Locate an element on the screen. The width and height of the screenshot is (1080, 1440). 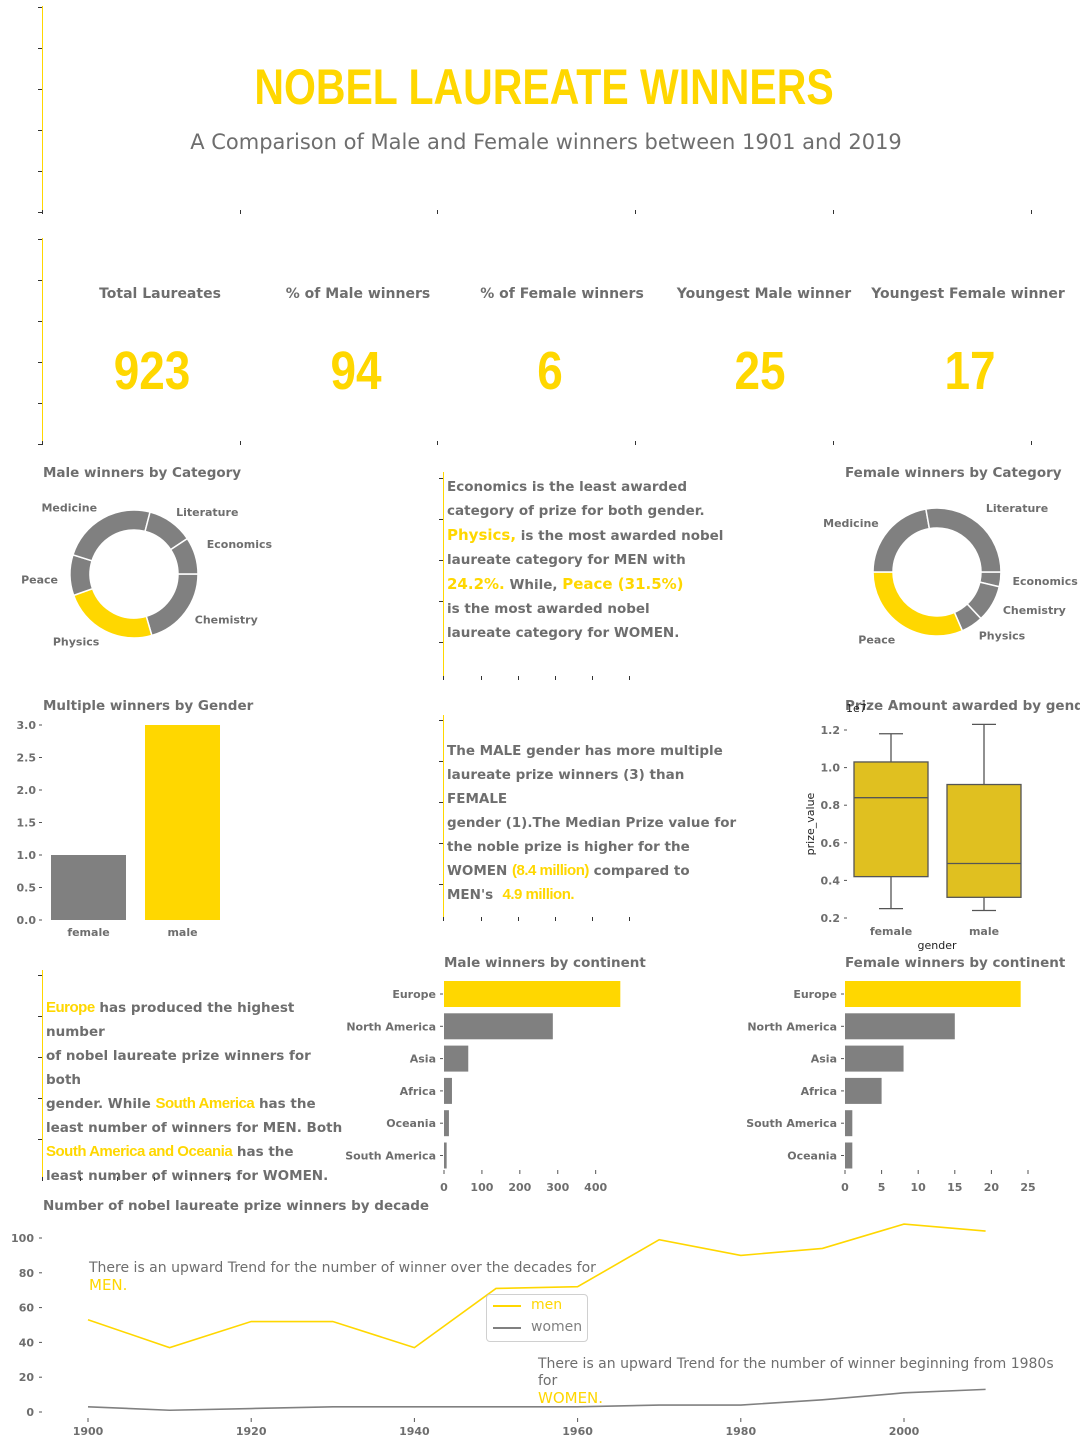
male-continent-title: Male winners by continent is located at coordinates (545, 963).